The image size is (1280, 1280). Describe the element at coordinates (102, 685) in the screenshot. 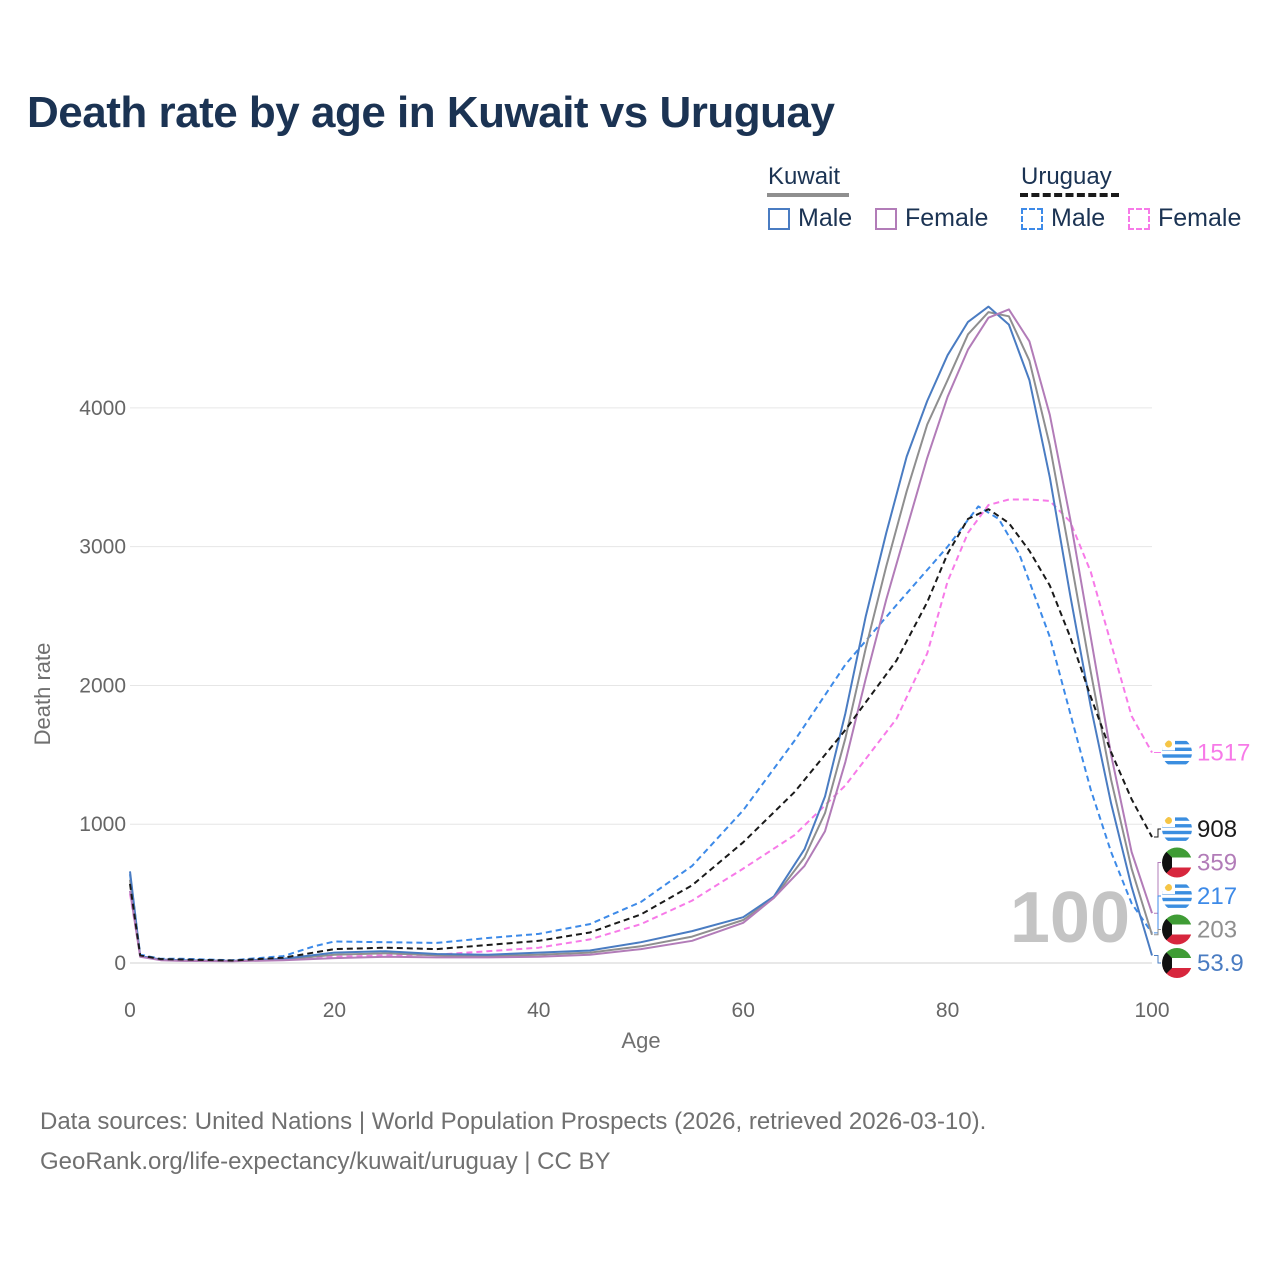

I see `y-tick-label: 2000` at that location.